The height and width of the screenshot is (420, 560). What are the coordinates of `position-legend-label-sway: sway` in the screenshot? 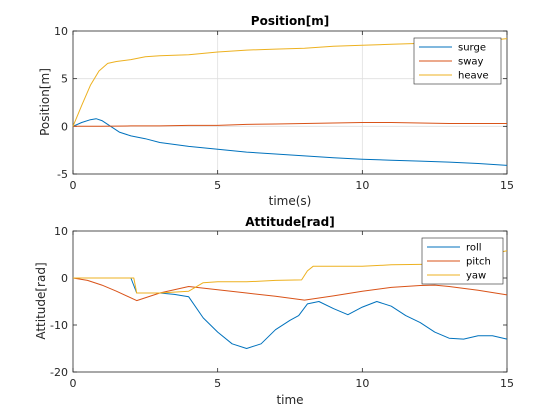 It's located at (471, 62).